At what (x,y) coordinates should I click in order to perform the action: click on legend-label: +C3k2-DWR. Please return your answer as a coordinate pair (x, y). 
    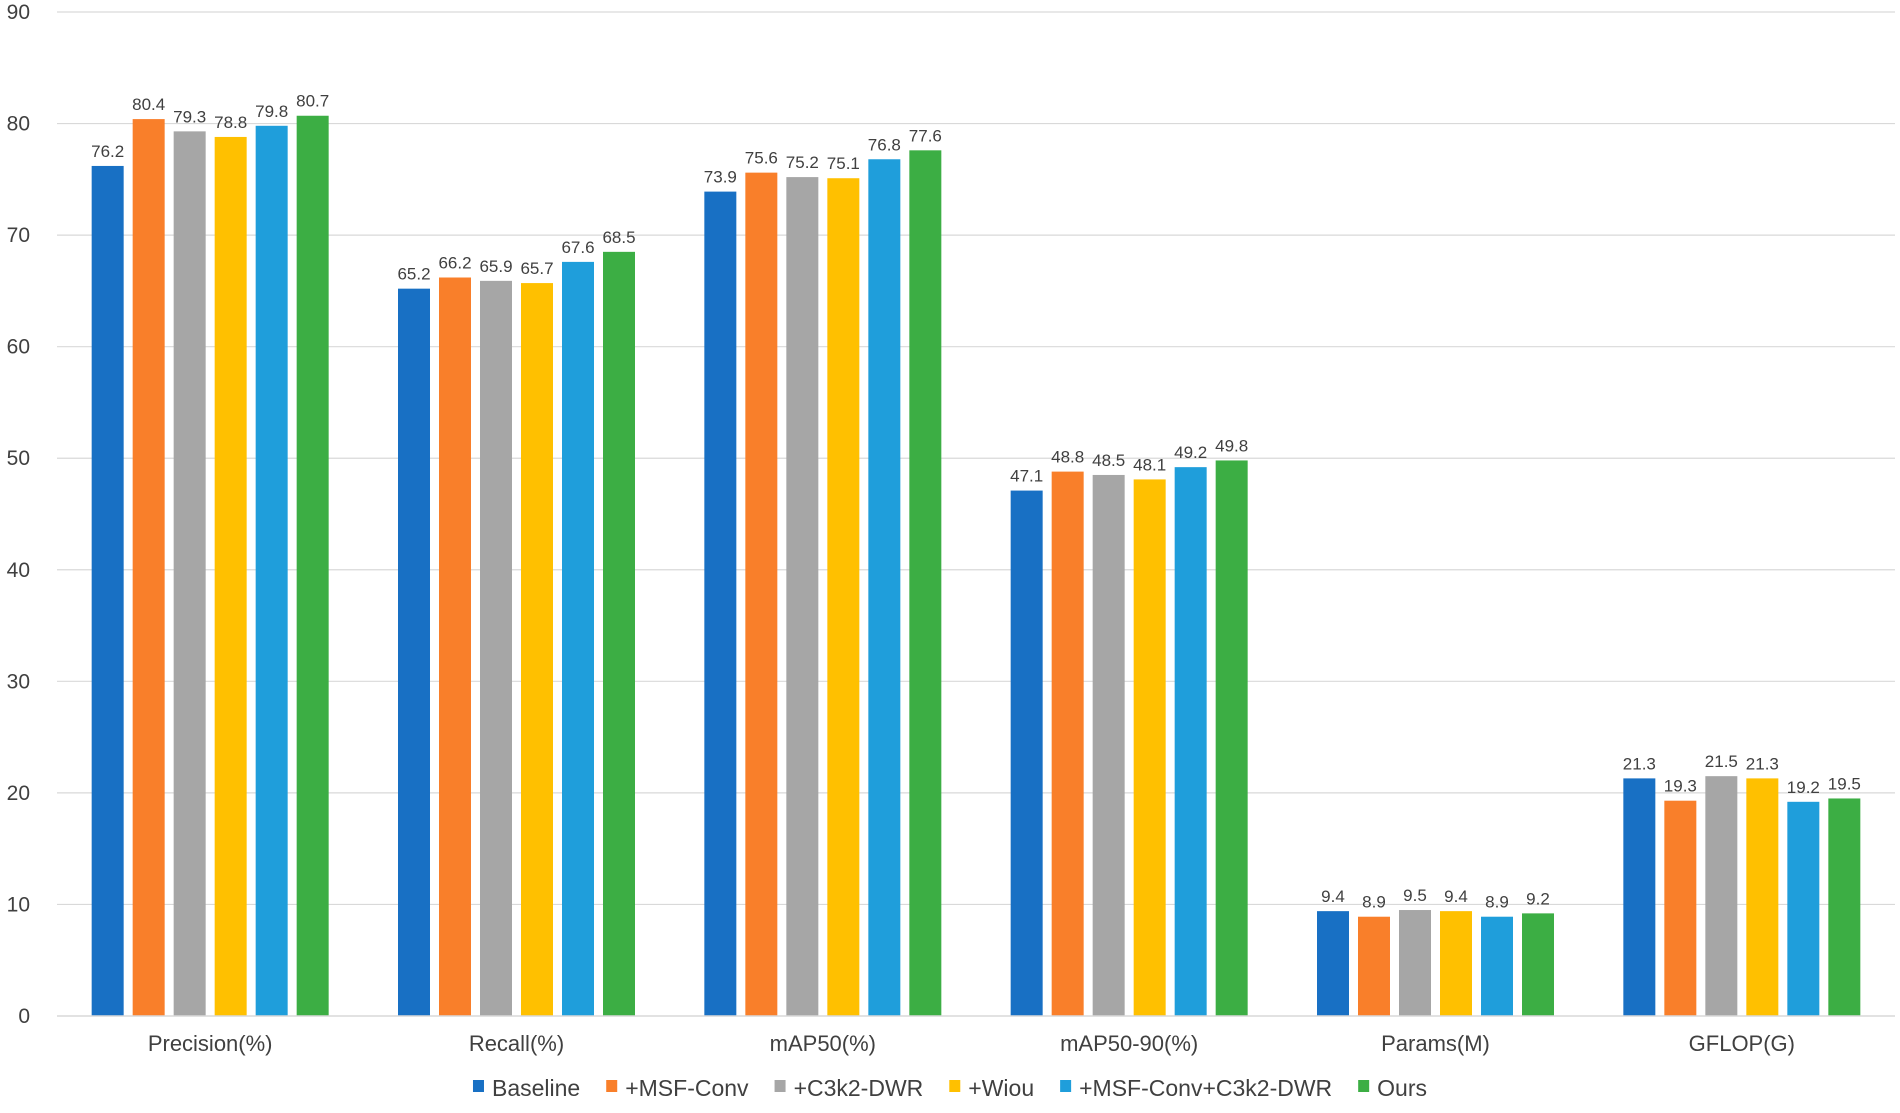
    Looking at the image, I should click on (859, 1088).